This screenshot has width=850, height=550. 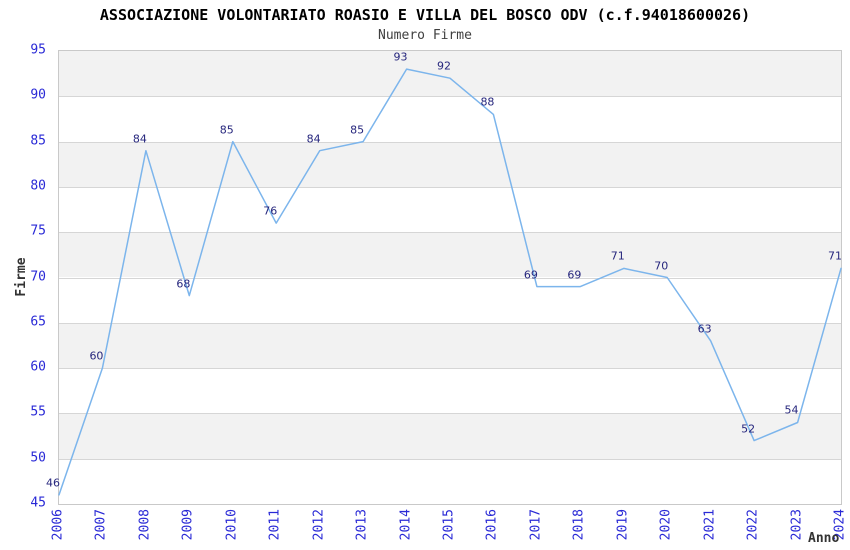 I want to click on data-label: 88, so click(x=487, y=102).